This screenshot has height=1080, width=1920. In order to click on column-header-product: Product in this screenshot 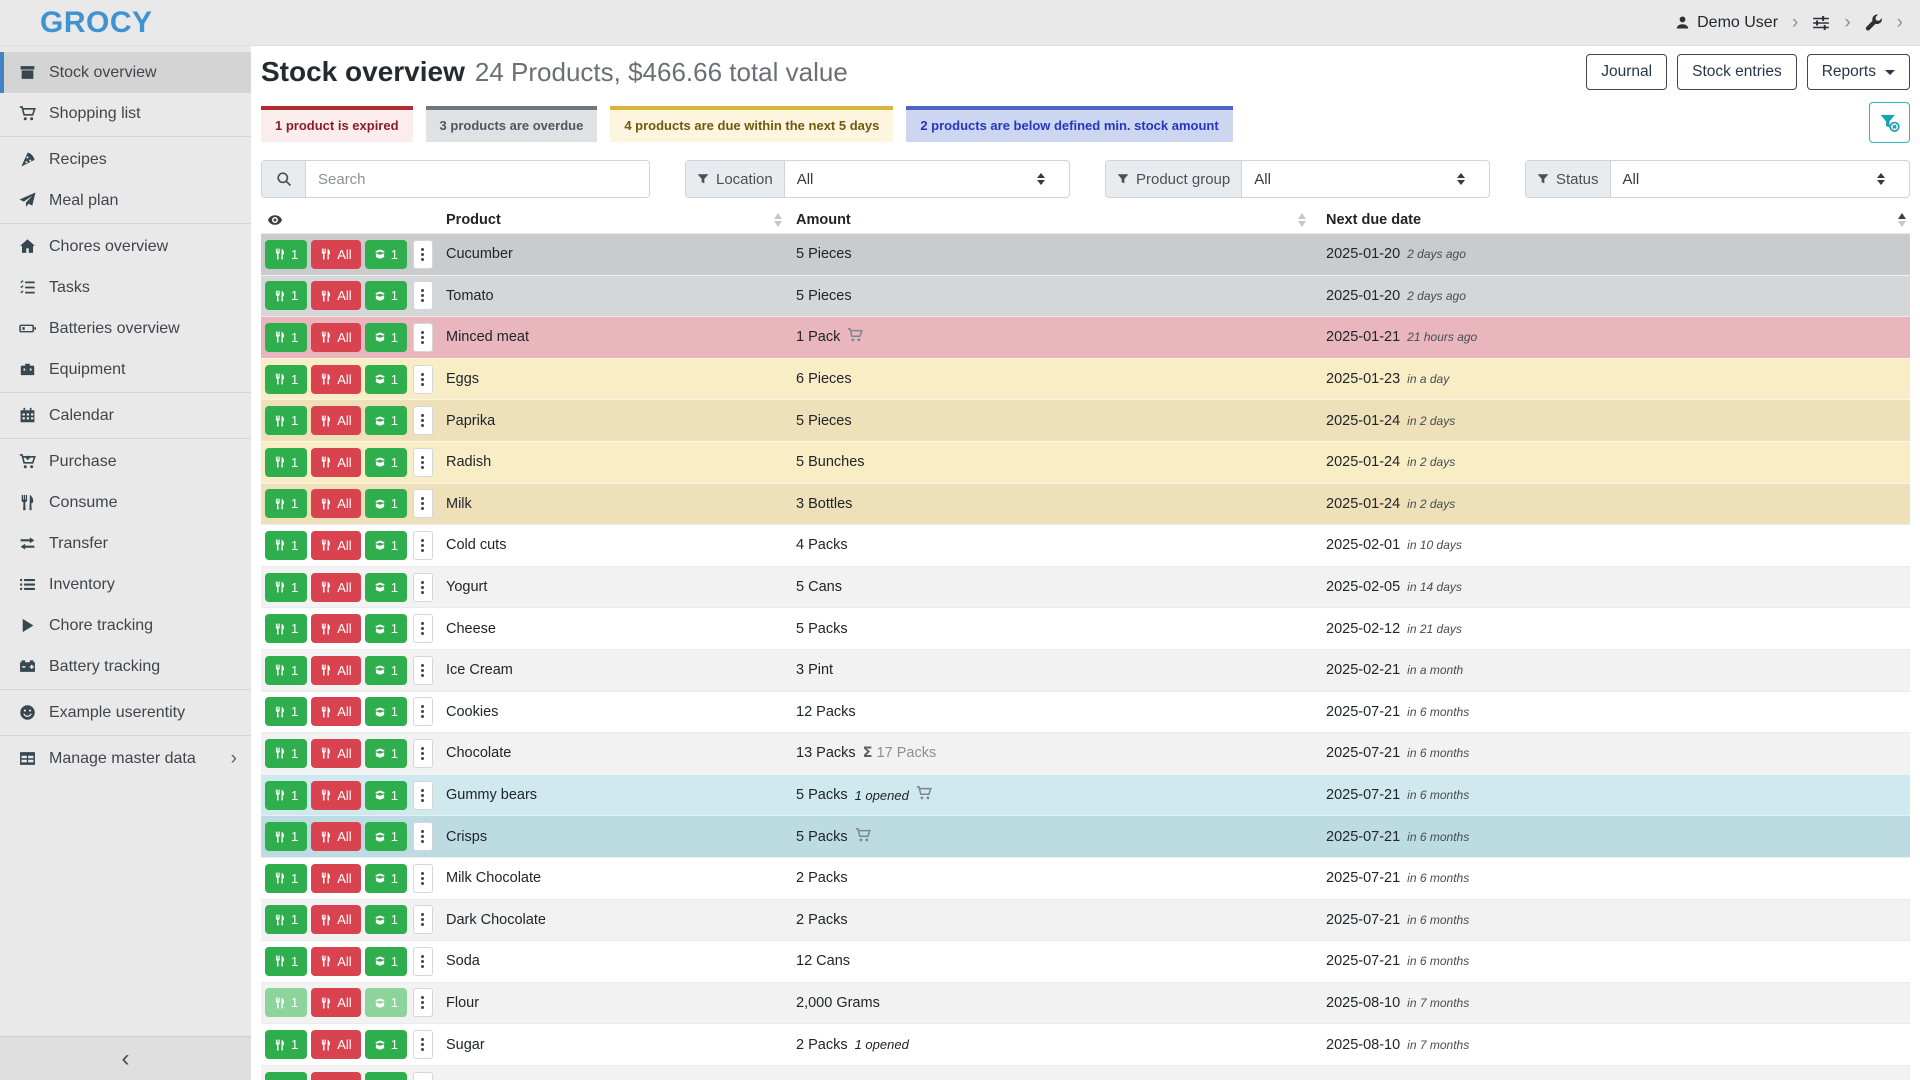, I will do `click(621, 219)`.